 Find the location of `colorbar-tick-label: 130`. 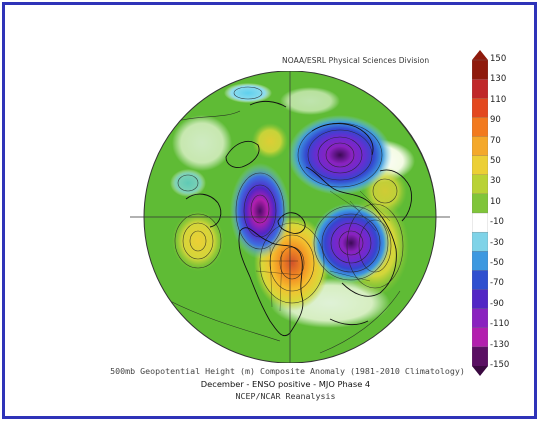

colorbar-tick-label: 130 is located at coordinates (498, 79).